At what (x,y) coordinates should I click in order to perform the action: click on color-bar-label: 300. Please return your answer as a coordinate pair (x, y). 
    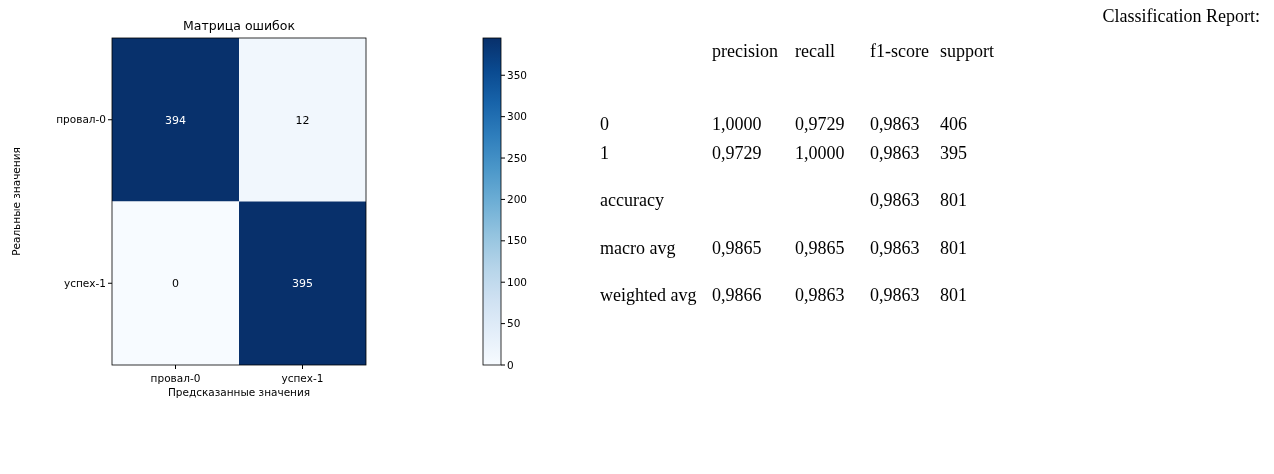
    Looking at the image, I should click on (517, 116).